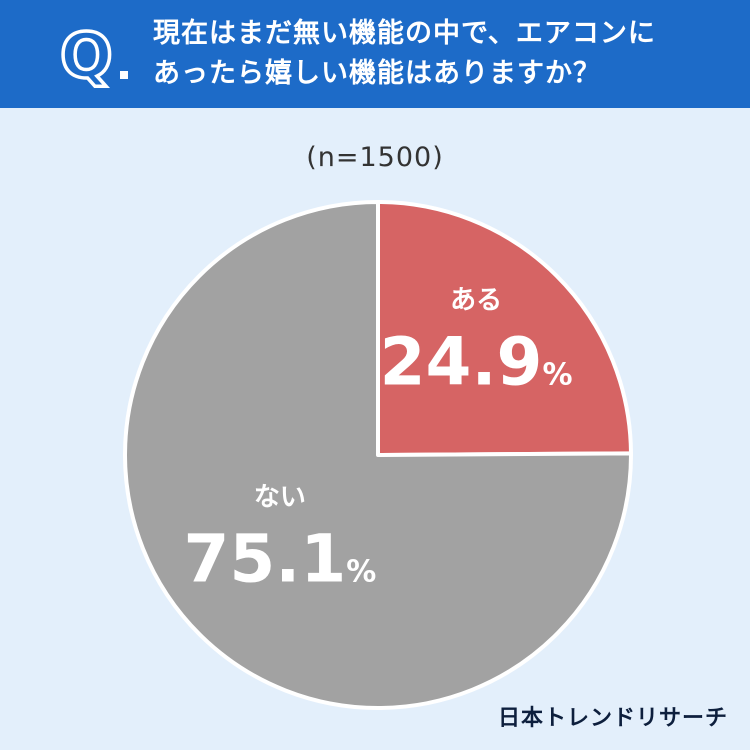 Image resolution: width=750 pixels, height=750 pixels. Describe the element at coordinates (476, 361) in the screenshot. I see `slice-value: 24.9%` at that location.